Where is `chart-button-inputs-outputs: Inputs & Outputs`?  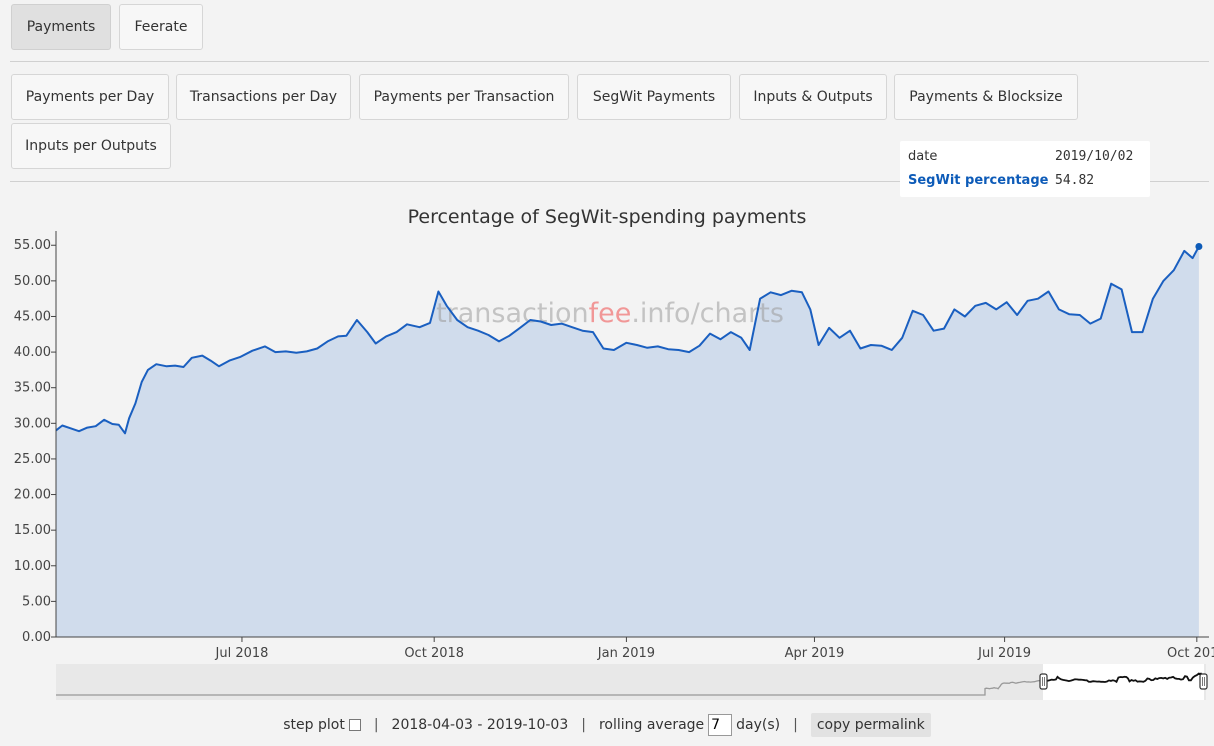 chart-button-inputs-outputs: Inputs & Outputs is located at coordinates (813, 97).